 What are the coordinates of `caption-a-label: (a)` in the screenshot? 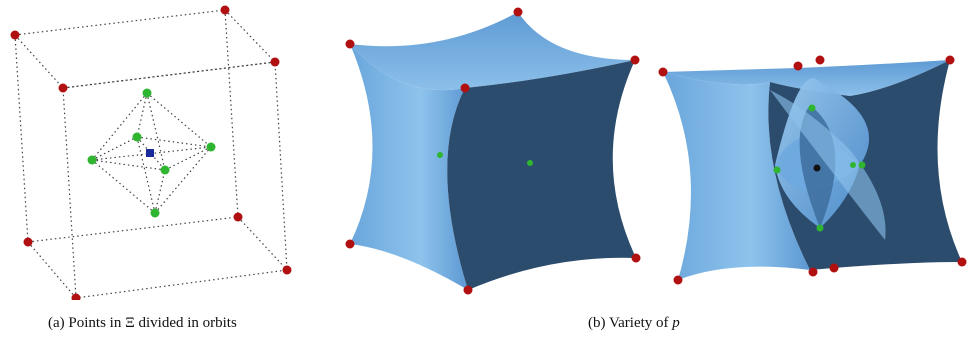 It's located at (56, 323).